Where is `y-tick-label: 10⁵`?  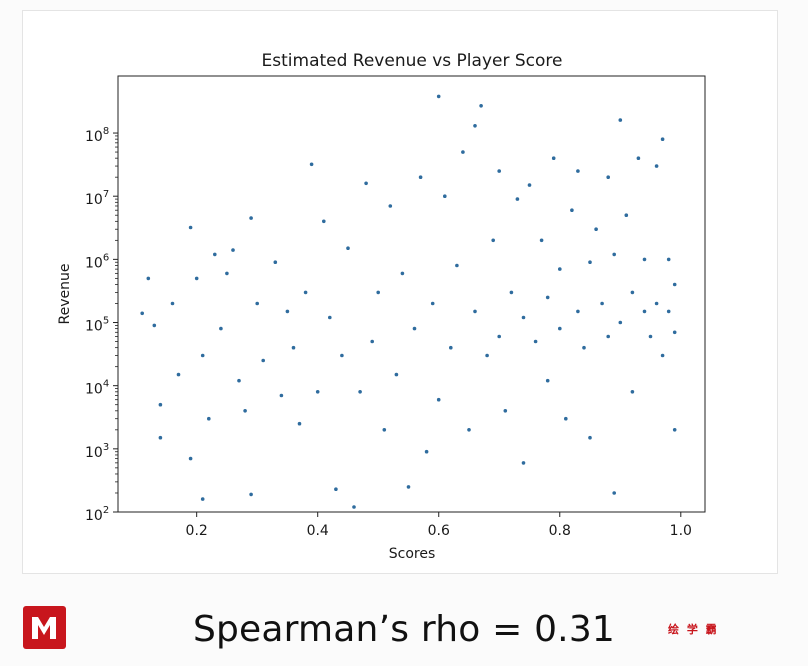
y-tick-label: 10⁵ is located at coordinates (97, 325).